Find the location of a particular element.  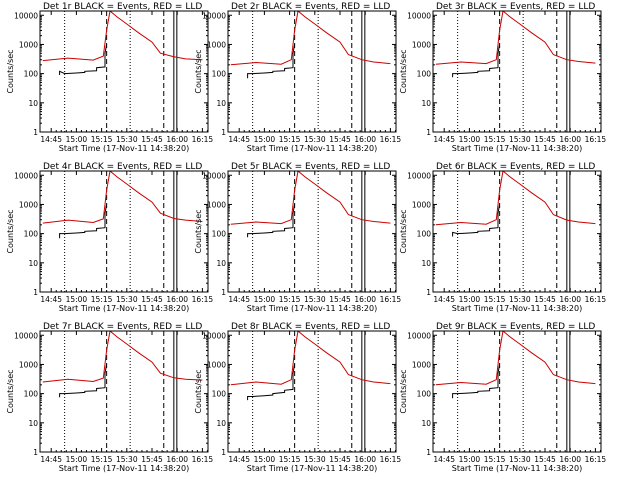

panel-title: Det 5r BLACK = Events, RED = LLD is located at coordinates (310, 167).